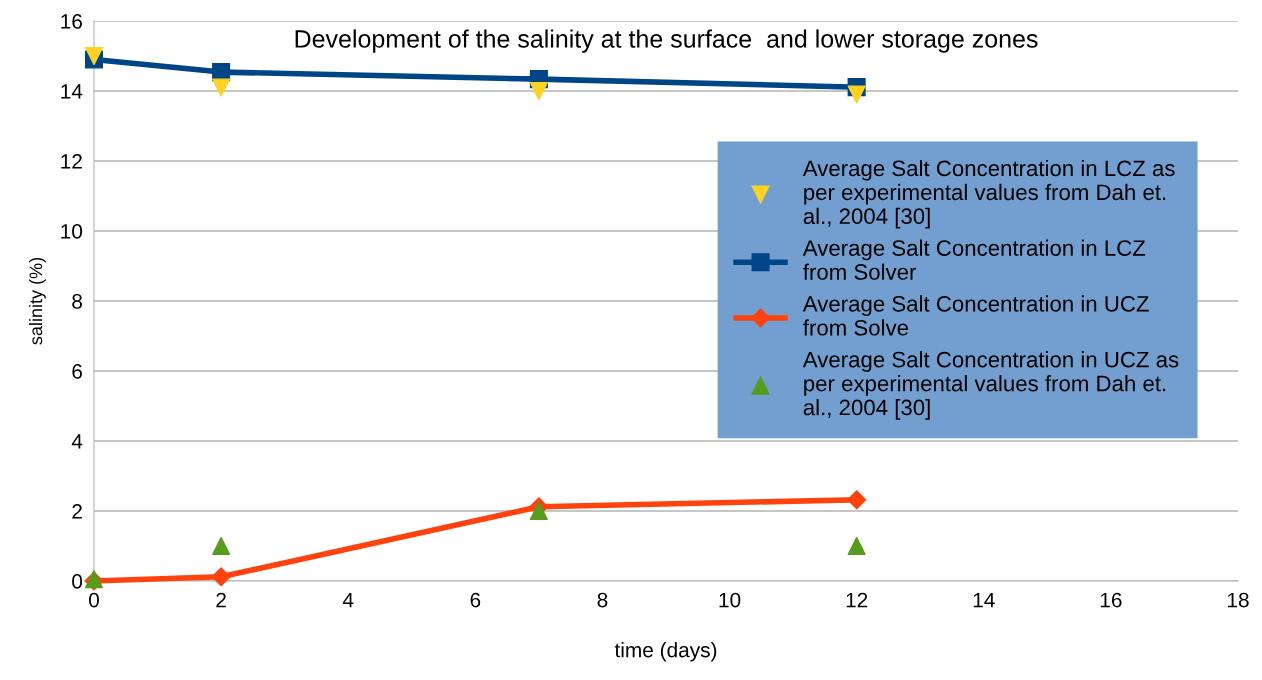 Image resolution: width=1262 pixels, height=680 pixels. What do you see at coordinates (221, 600) in the screenshot?
I see `x-tick-label: 2` at bounding box center [221, 600].